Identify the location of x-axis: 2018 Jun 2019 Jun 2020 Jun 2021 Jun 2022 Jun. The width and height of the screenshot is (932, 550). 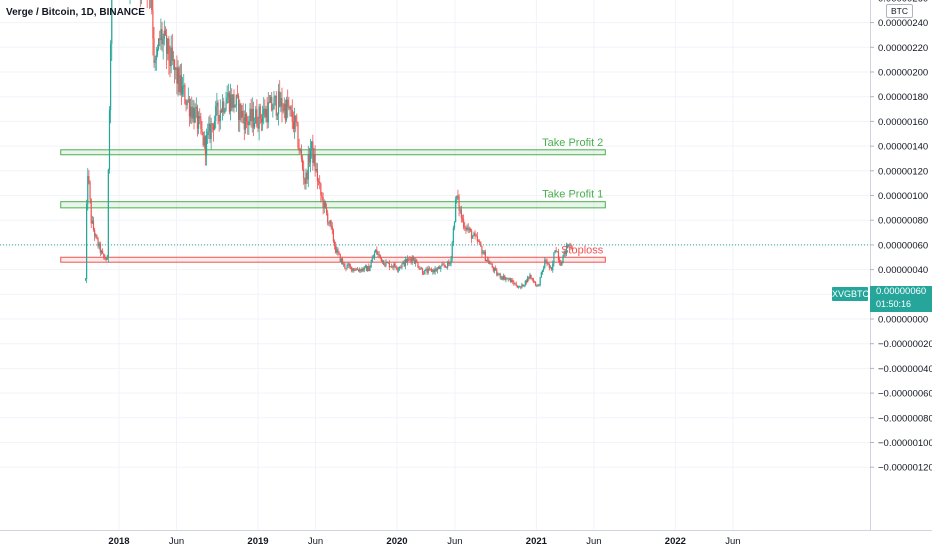
(424, 541).